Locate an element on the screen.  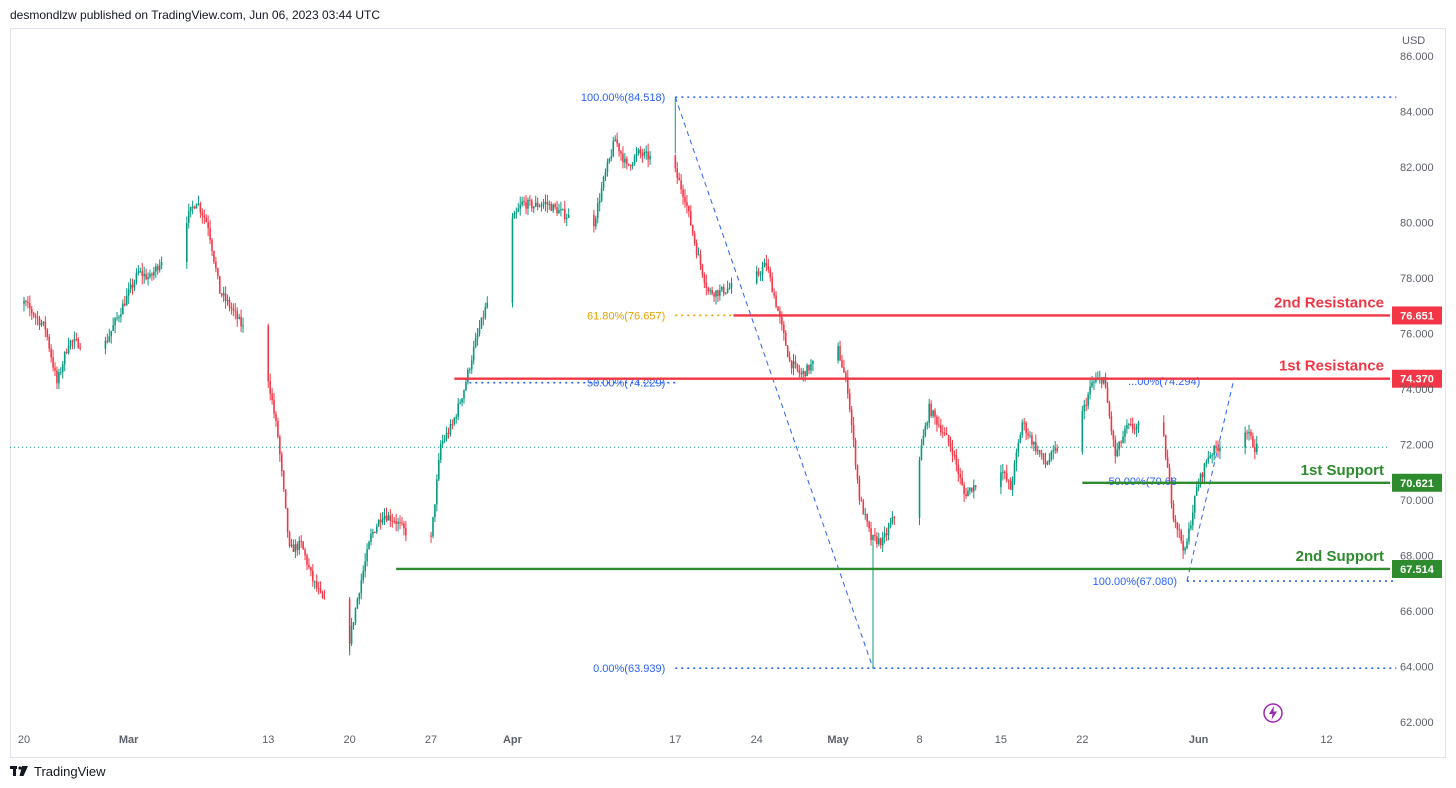
y-tick-label: 70.000 is located at coordinates (1417, 501).